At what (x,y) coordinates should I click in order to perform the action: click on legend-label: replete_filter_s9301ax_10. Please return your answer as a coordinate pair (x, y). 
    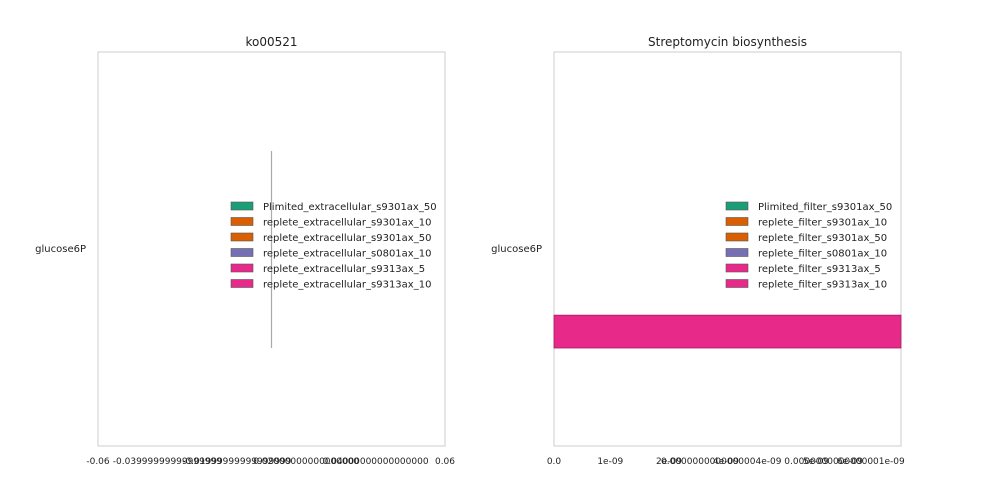
    Looking at the image, I should click on (822, 223).